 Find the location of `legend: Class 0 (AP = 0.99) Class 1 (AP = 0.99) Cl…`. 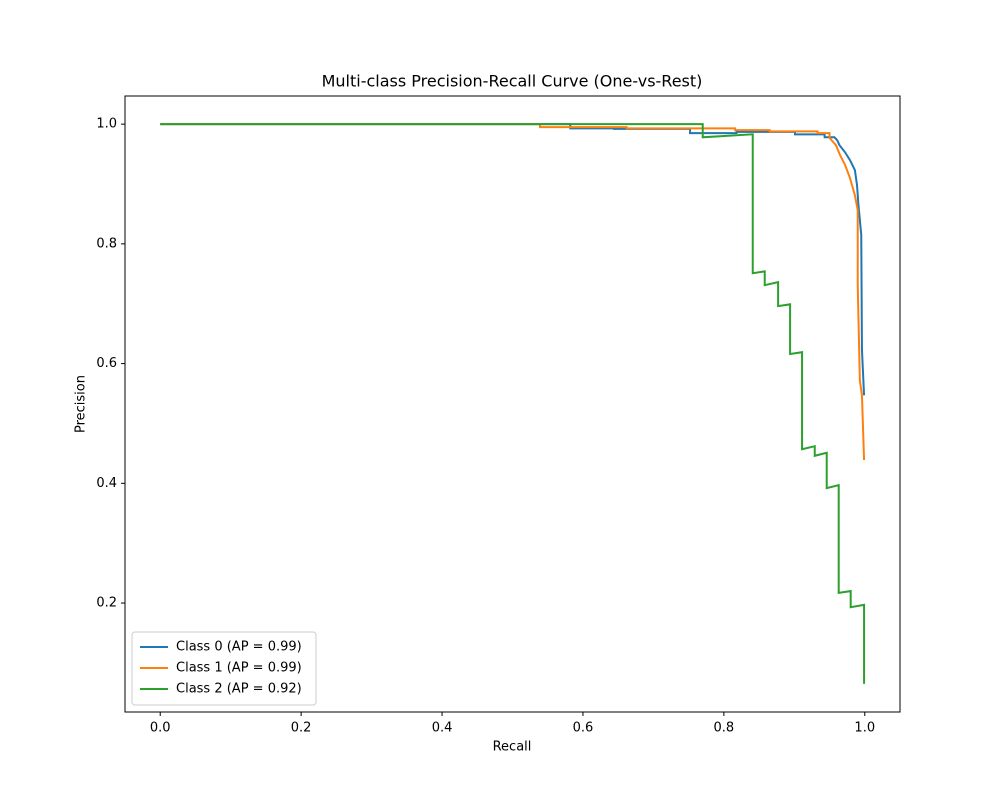

legend: Class 0 (AP = 0.99) Class 1 (AP = 0.99) Cl… is located at coordinates (224, 668).